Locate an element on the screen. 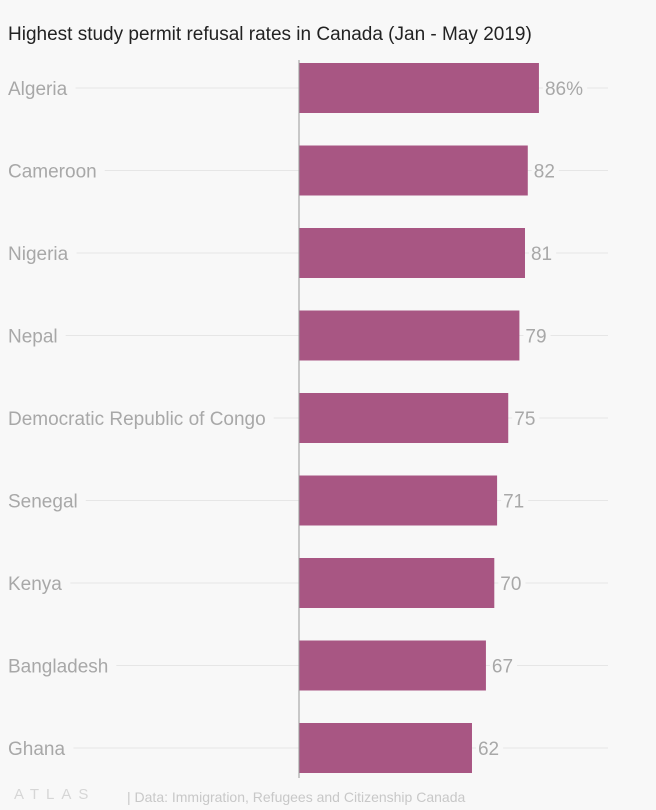 The image size is (656, 810). value-label: 75 is located at coordinates (524, 419).